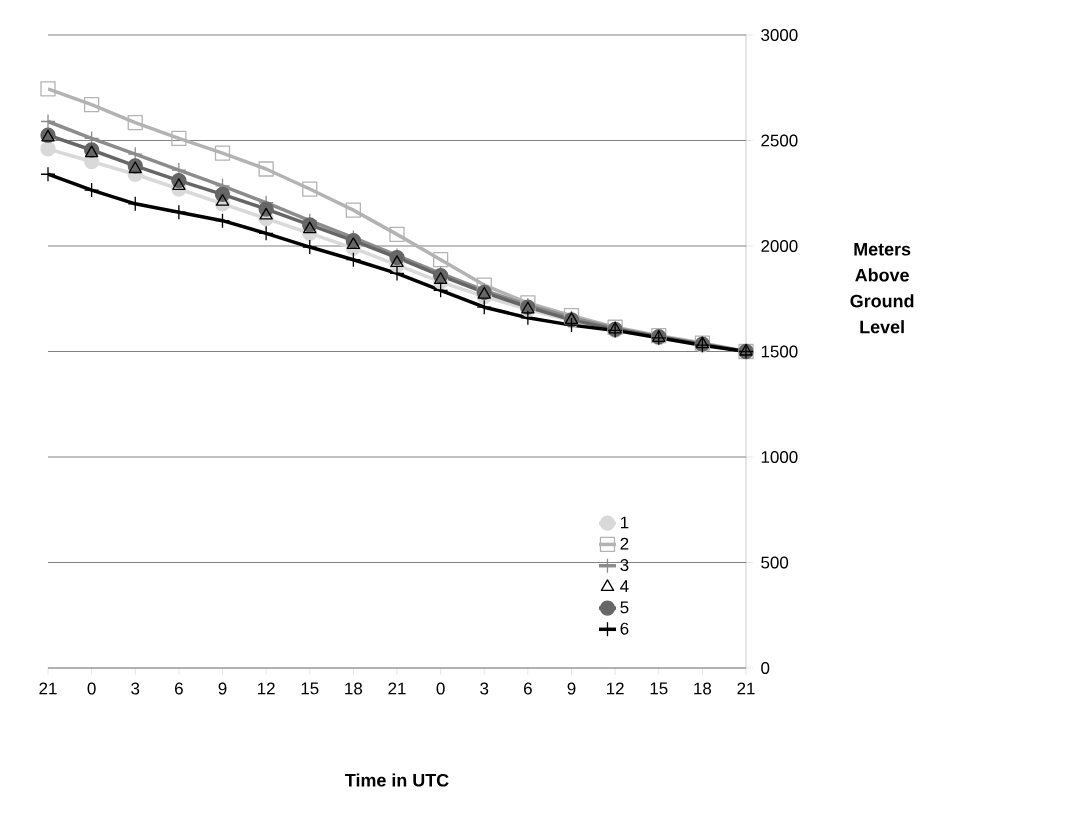  I want to click on y-tick-label: 1500, so click(779, 351).